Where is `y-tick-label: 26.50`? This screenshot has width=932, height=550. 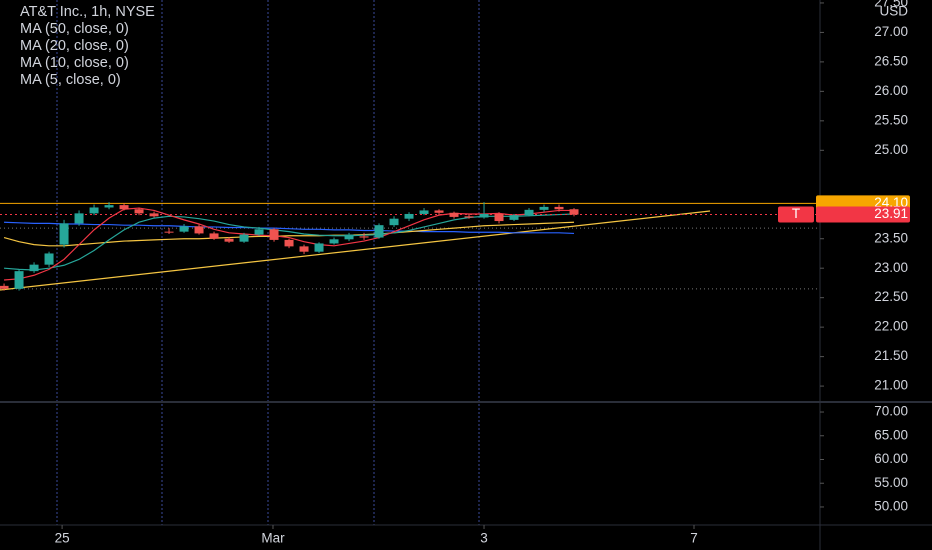 y-tick-label: 26.50 is located at coordinates (891, 60).